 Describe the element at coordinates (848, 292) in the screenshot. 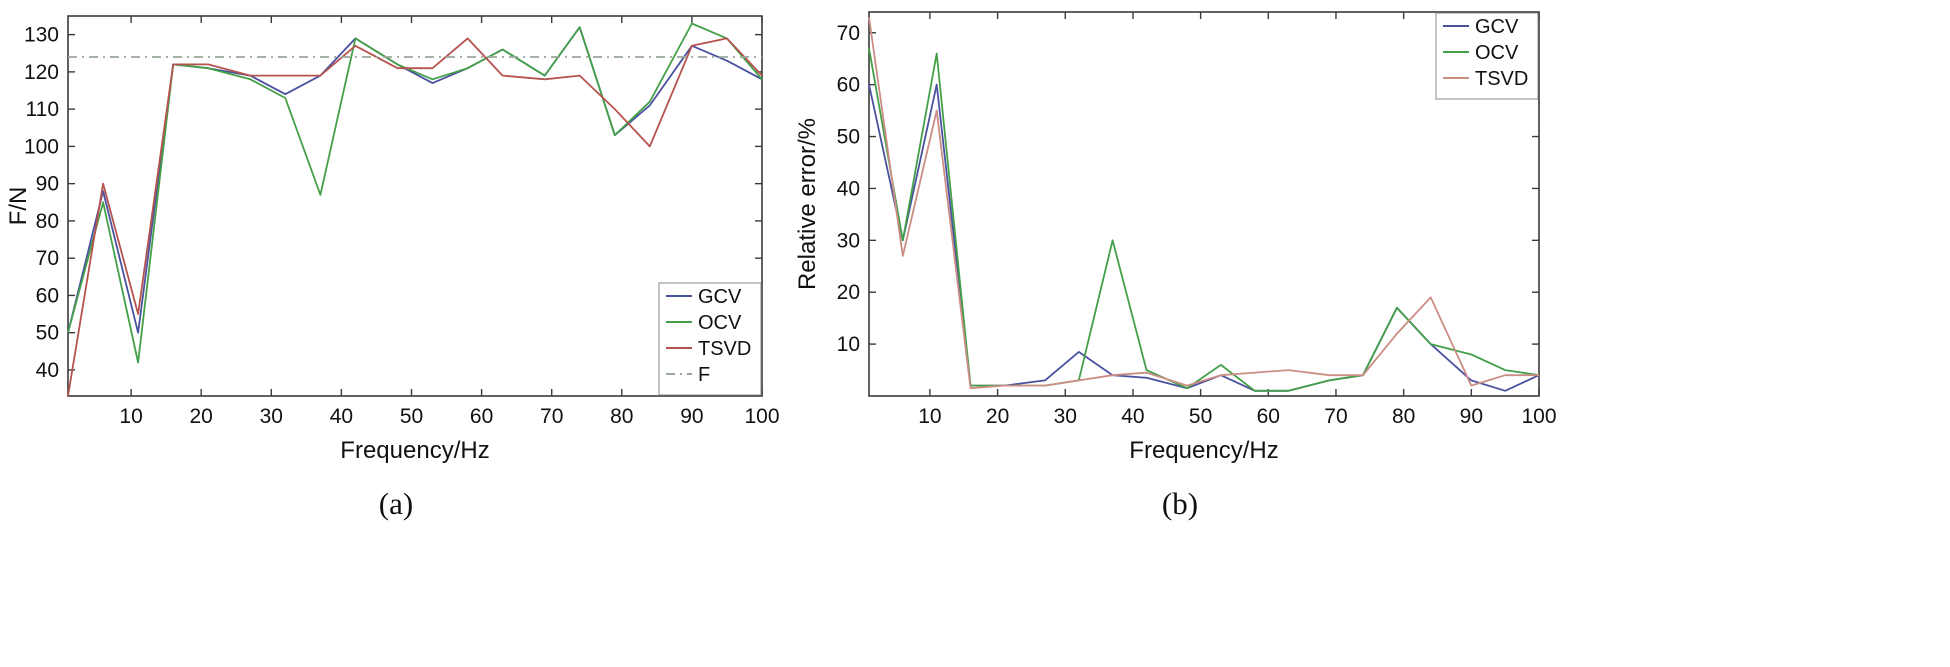

I see `y-tick-label: 20` at that location.